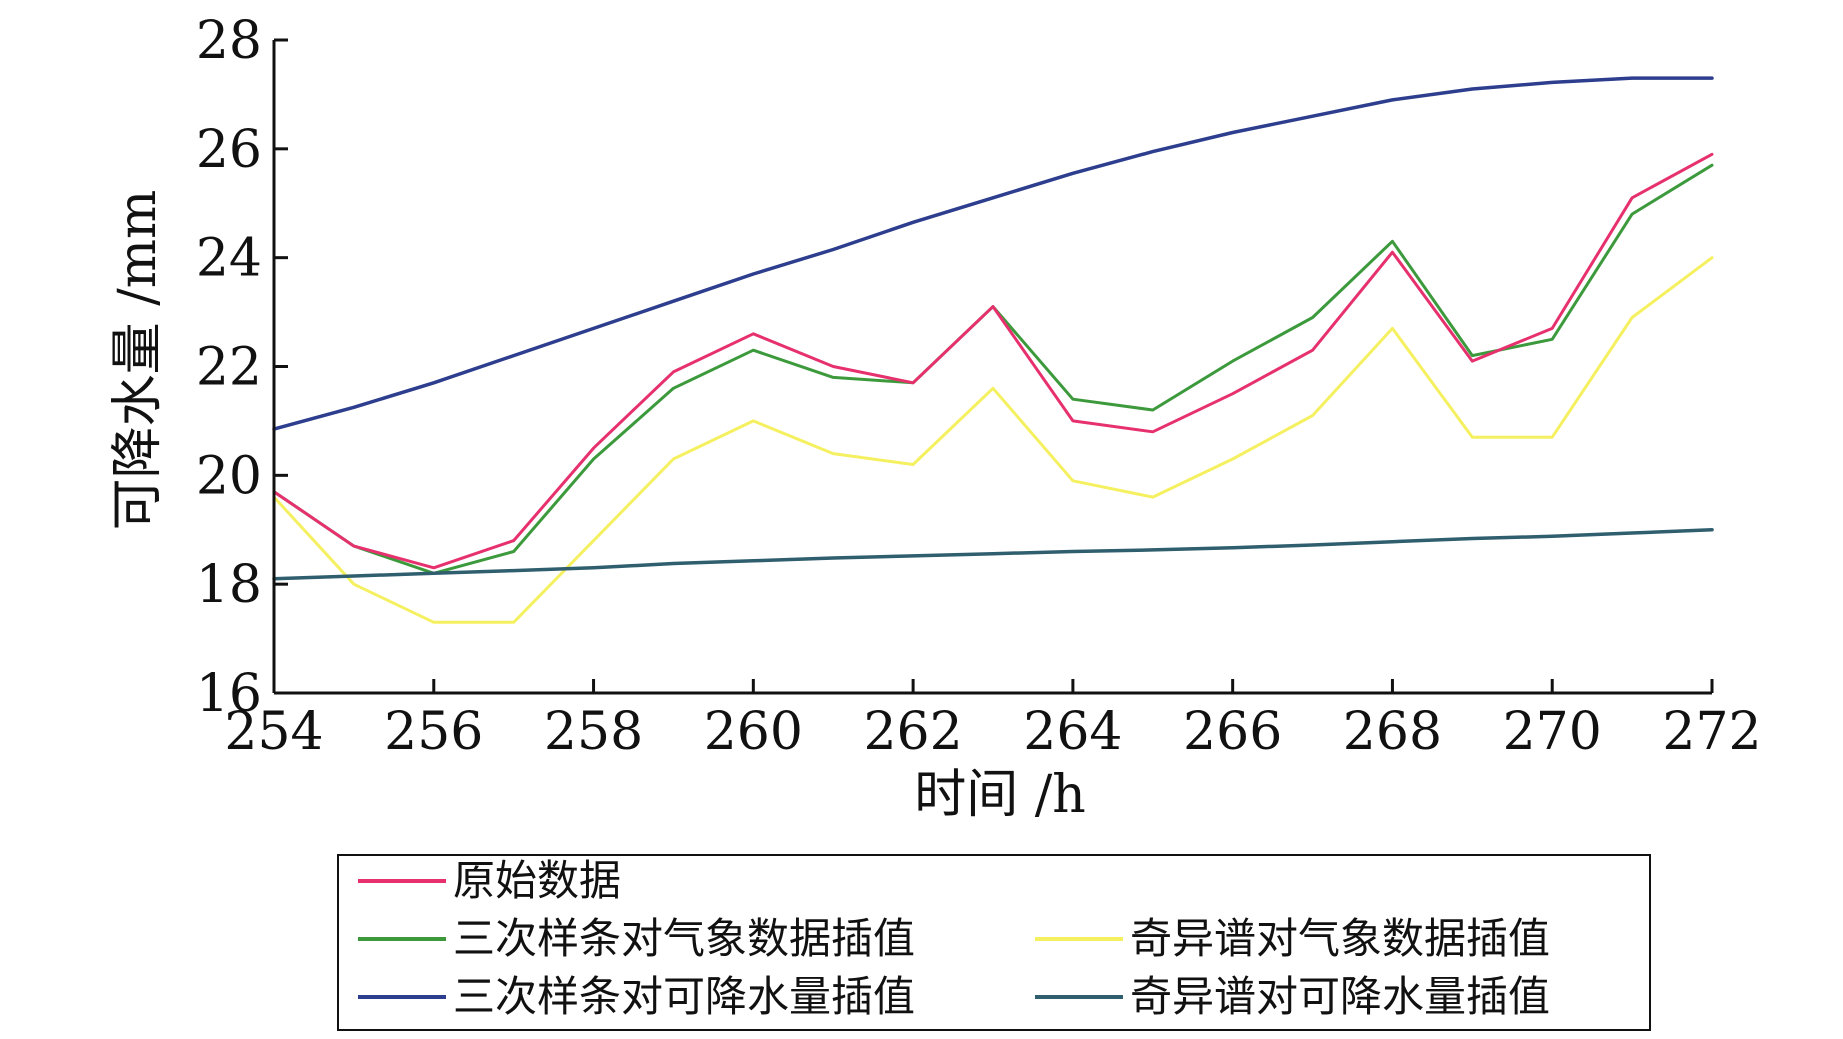 The image size is (1843, 1039). Describe the element at coordinates (229, 476) in the screenshot. I see `y-tick-label: 20` at that location.